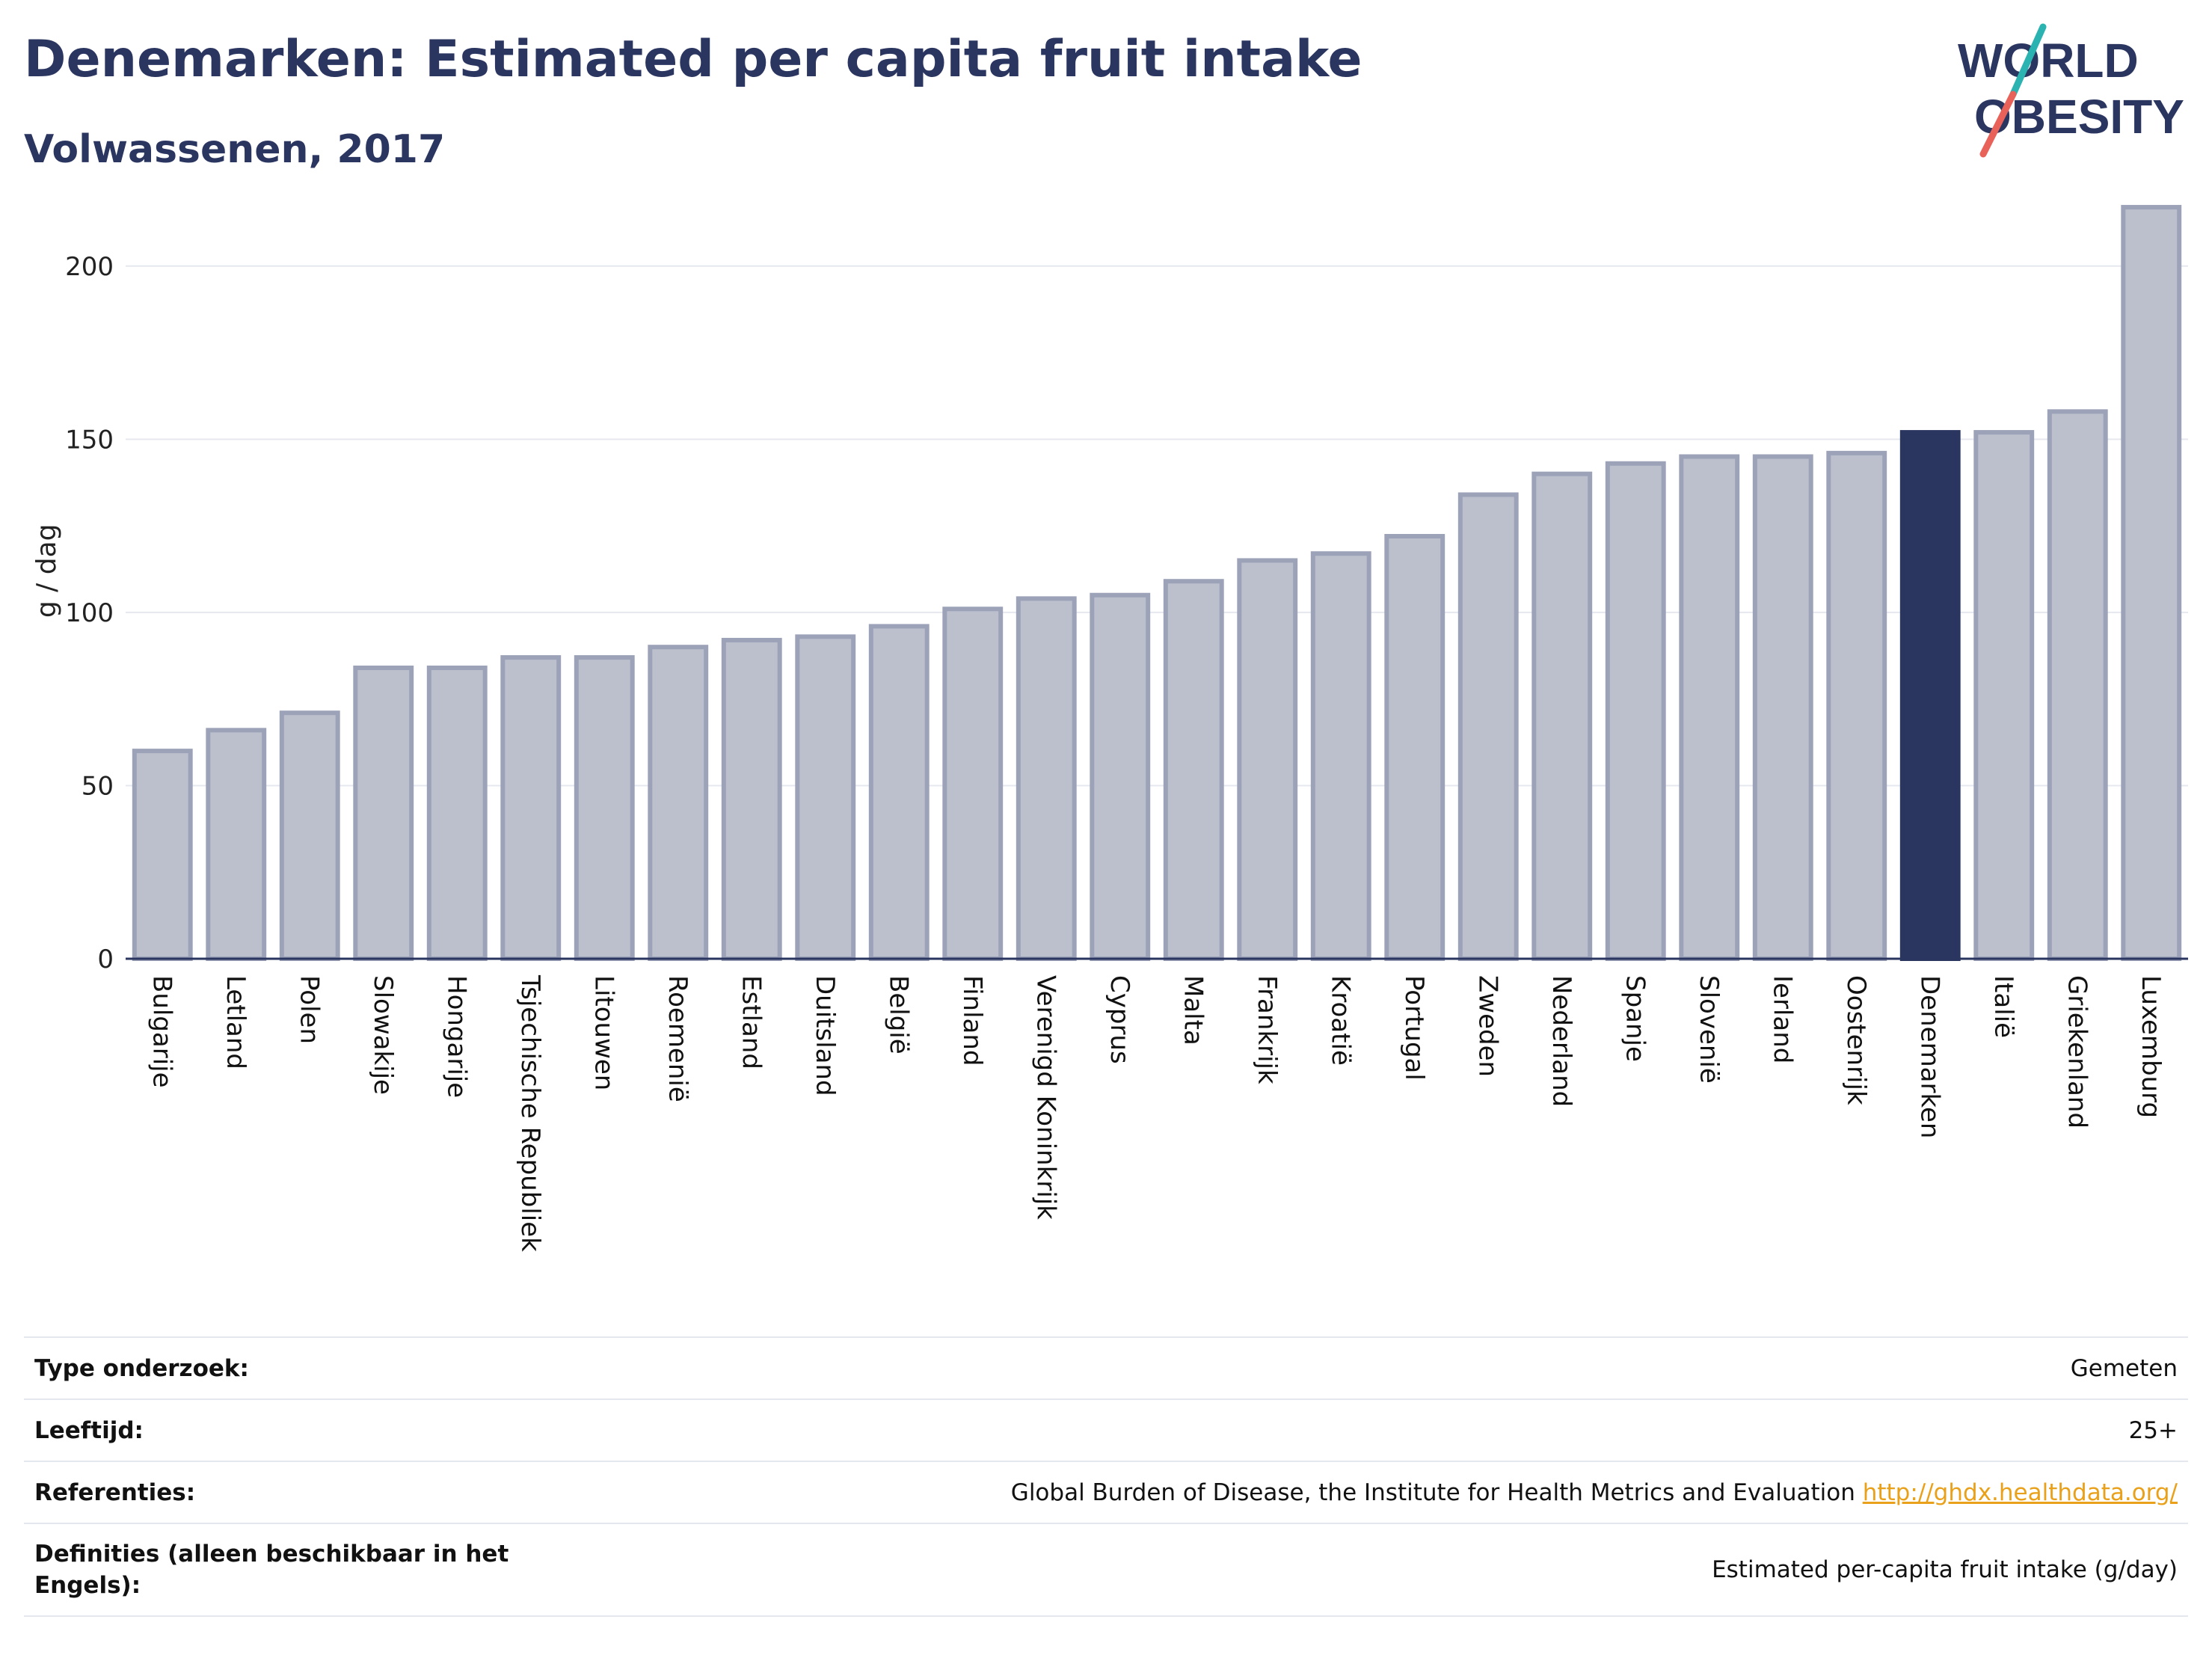 This screenshot has height=1655, width=2212. I want to click on x-tick-label: Italië, so click(2003, 1006).